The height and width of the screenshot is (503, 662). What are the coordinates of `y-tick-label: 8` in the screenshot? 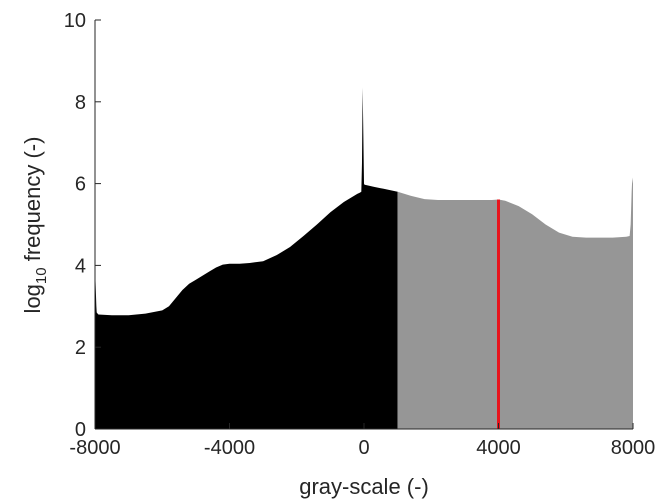 It's located at (80, 103).